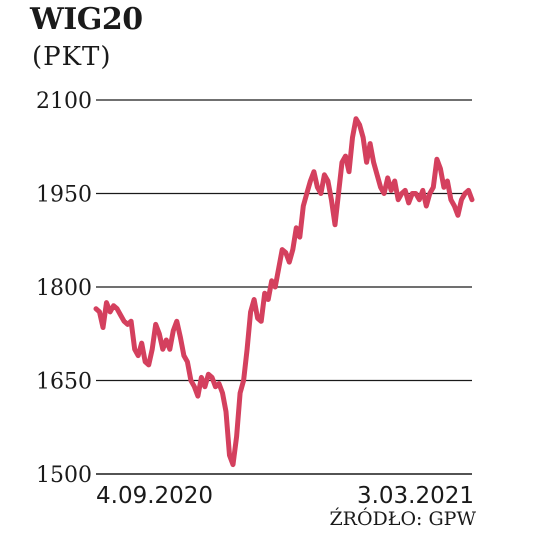  Describe the element at coordinates (72, 57) in the screenshot. I see `chart-subtitle: (PKT)` at that location.